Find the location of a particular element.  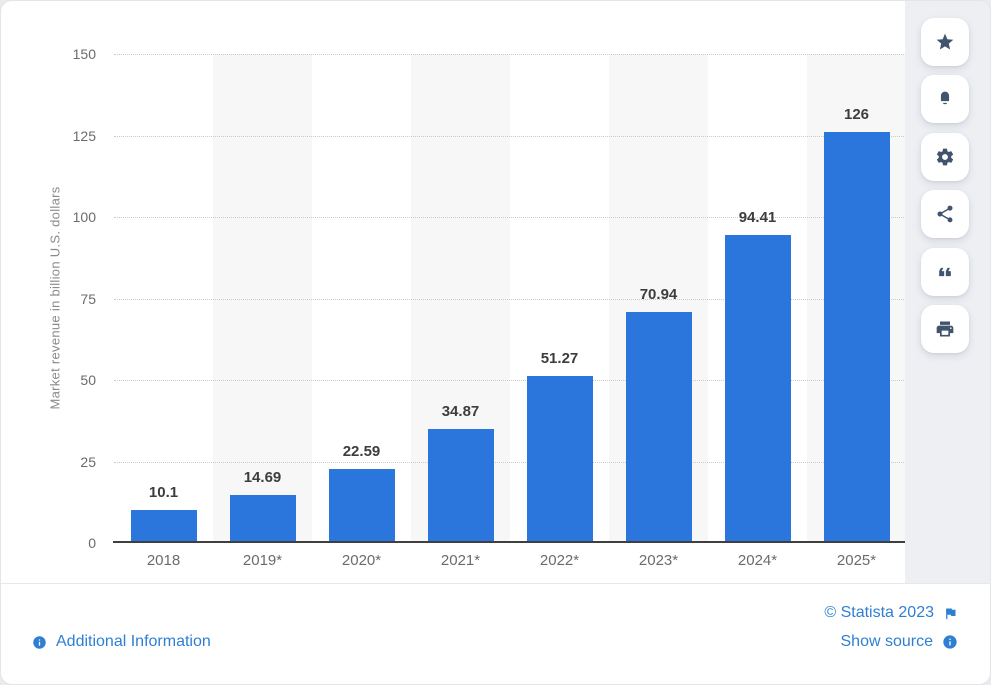

y-tick-label: 150 is located at coordinates (84, 54).